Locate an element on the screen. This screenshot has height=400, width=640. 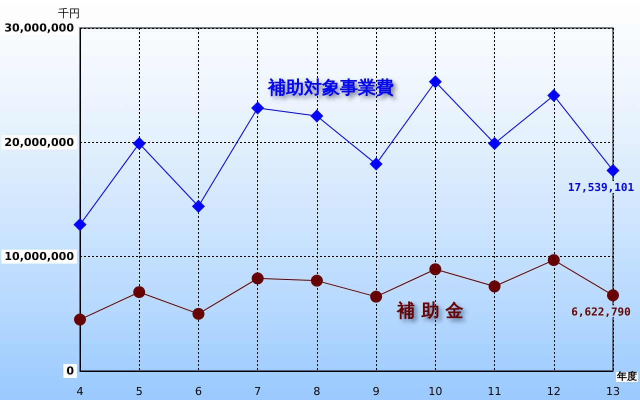
series-label: 補 助 金 is located at coordinates (430, 311).